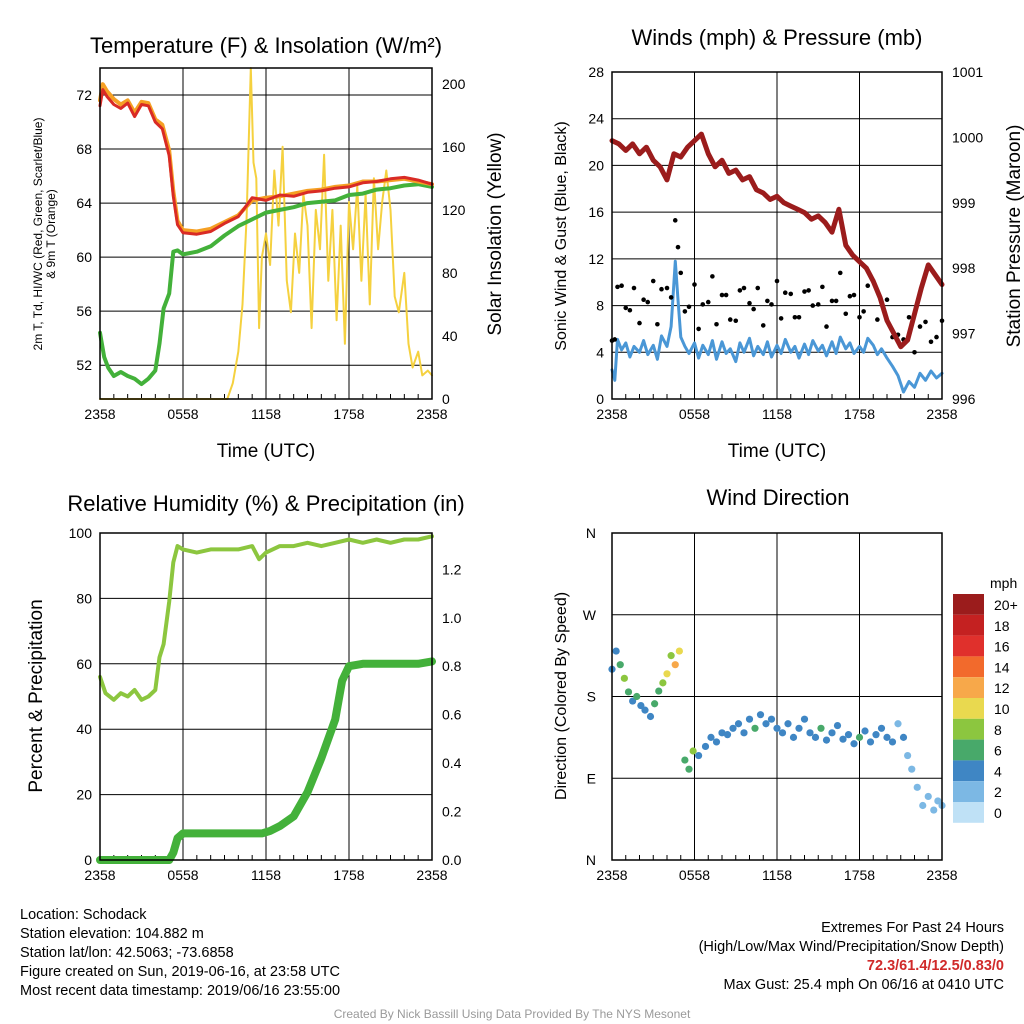 The width and height of the screenshot is (1024, 1024). I want to click on y-axis-label-group: Sonic Wind & Gust (Blue, Black), so click(561, 235).